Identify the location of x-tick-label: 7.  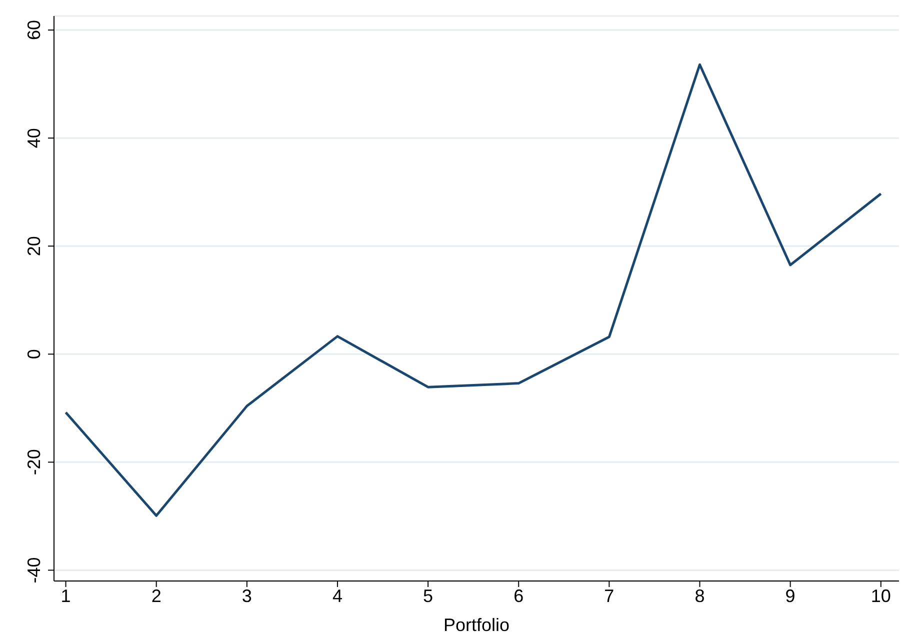
(609, 596).